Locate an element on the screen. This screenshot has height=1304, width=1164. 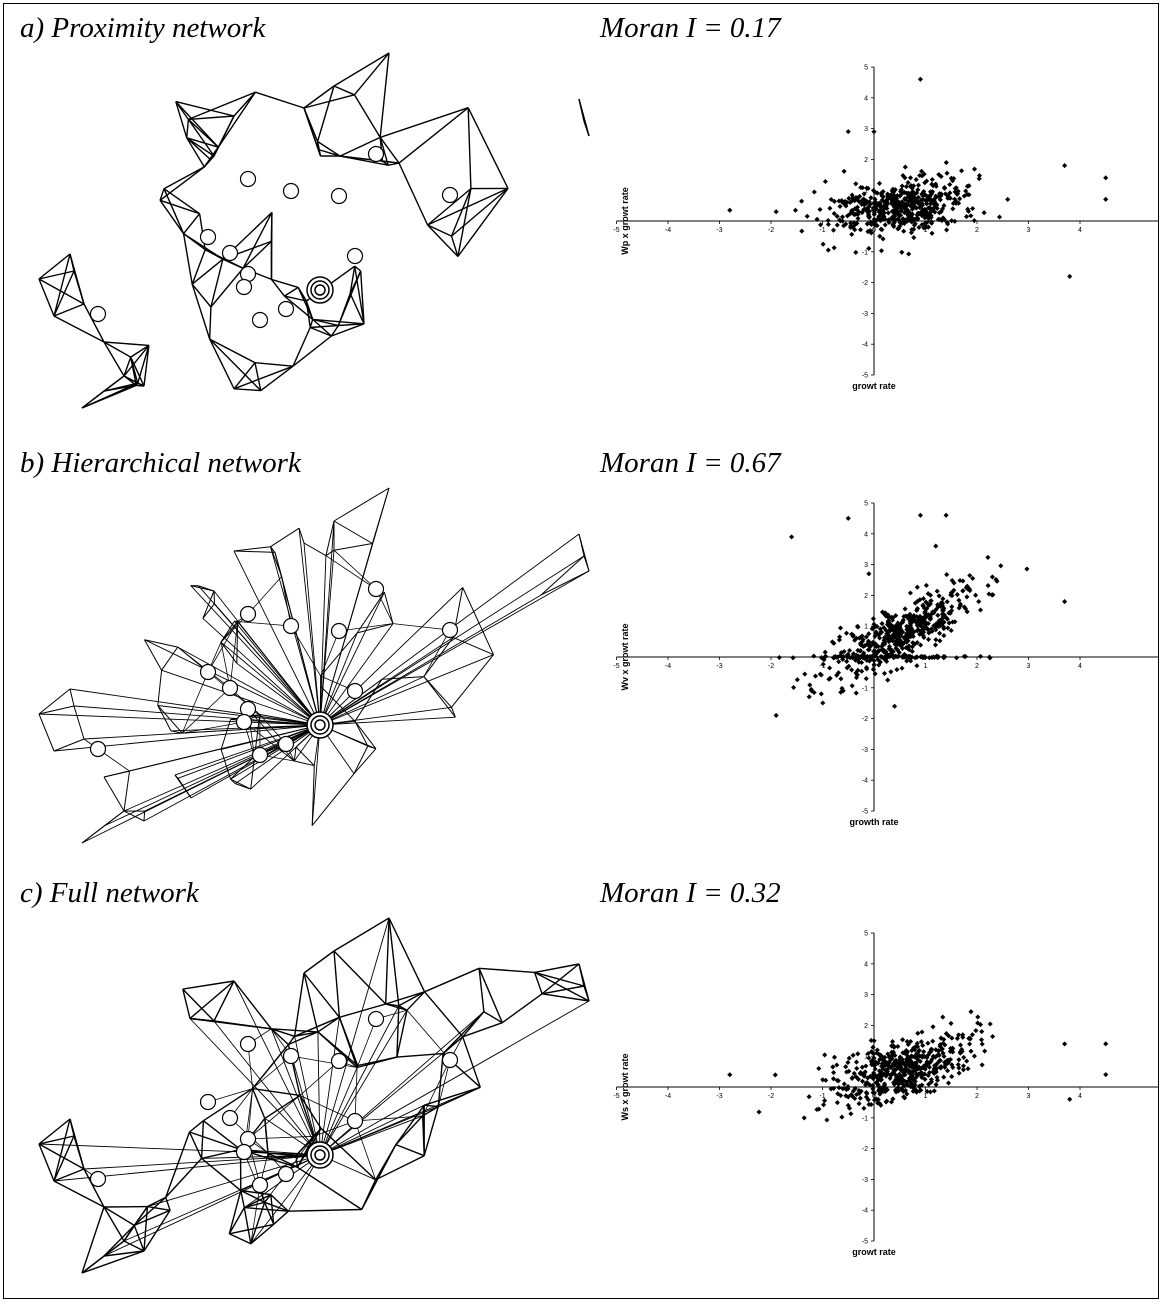
network-edges is located at coordinates (314, 665).